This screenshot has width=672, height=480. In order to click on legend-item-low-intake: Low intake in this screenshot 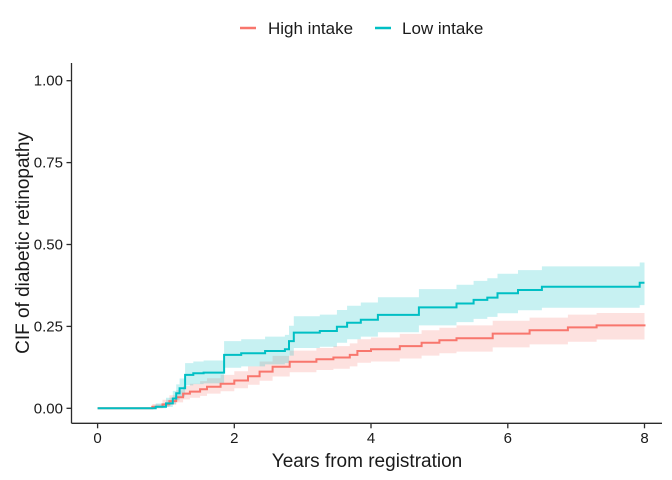, I will do `click(429, 28)`.